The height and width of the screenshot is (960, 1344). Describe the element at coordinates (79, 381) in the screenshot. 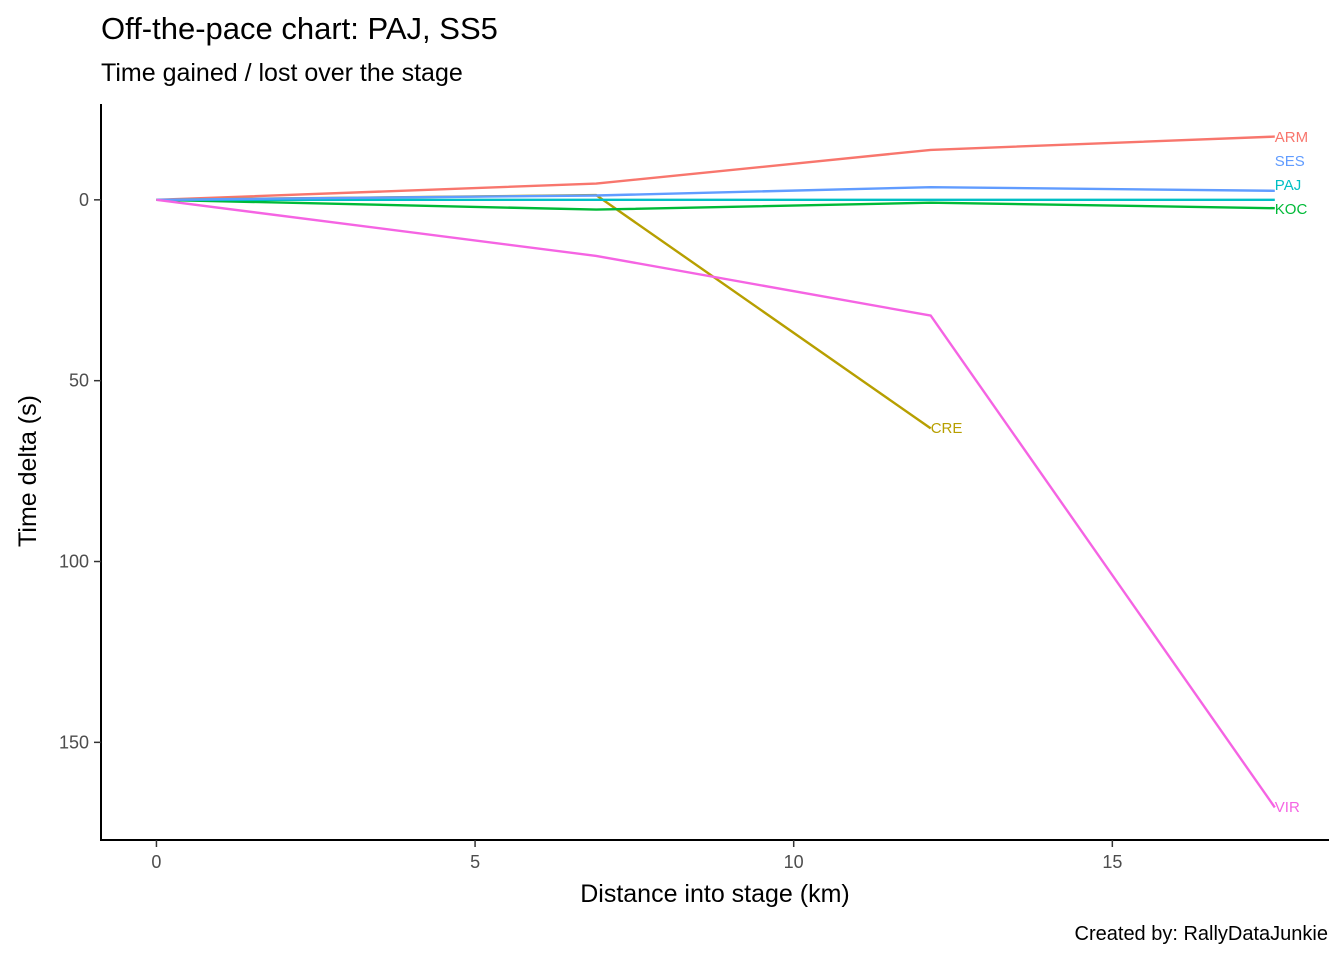

I see `y-tick-label: 50` at that location.